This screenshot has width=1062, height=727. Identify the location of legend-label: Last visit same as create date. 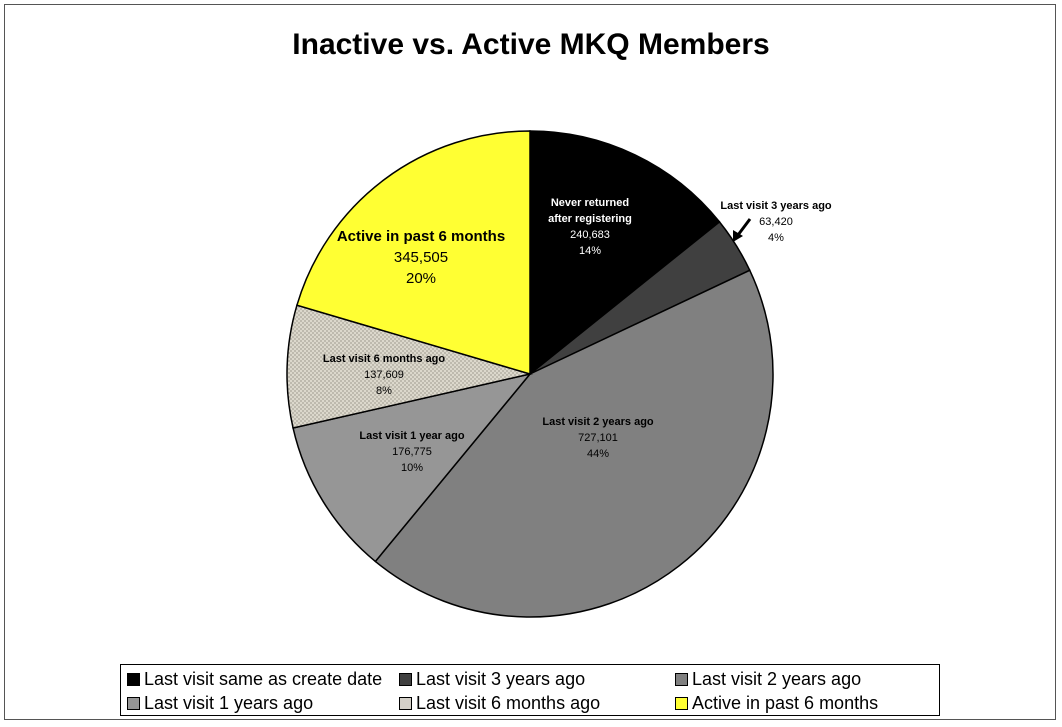
(263, 679).